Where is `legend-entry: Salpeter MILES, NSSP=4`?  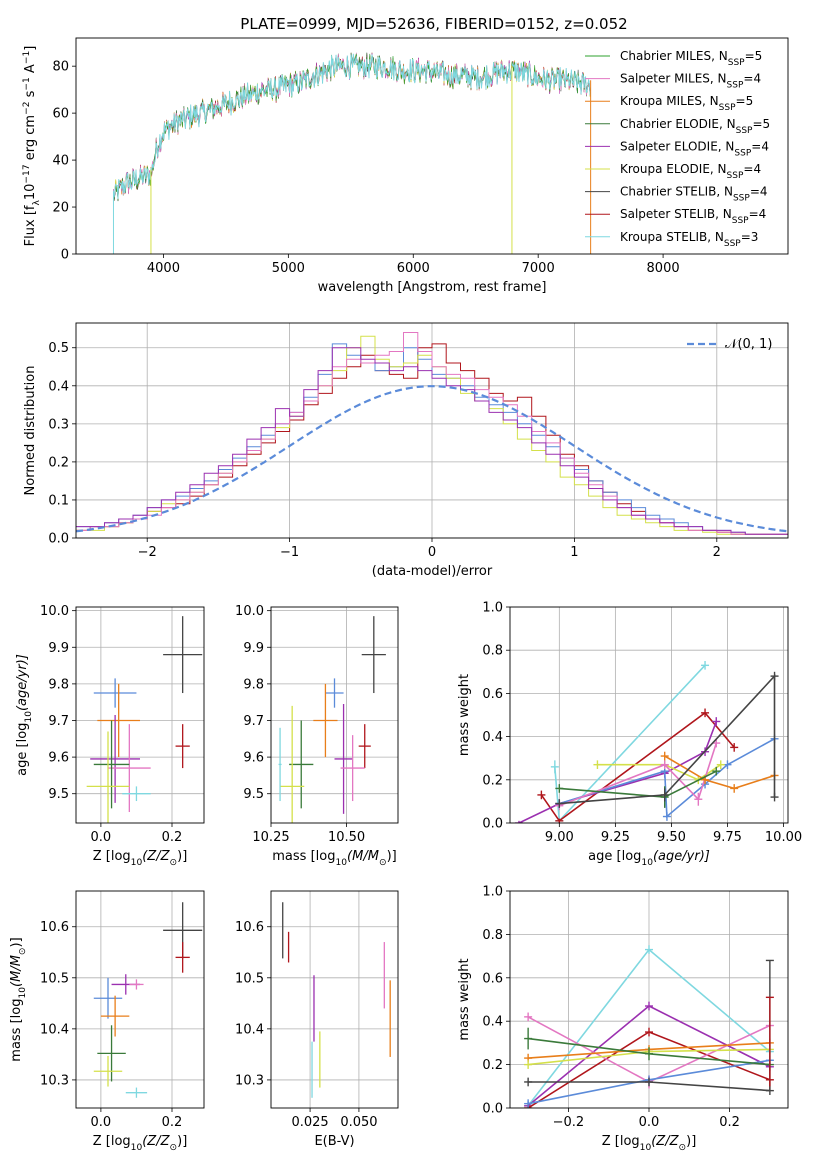 legend-entry: Salpeter MILES, NSSP=4 is located at coordinates (690, 81).